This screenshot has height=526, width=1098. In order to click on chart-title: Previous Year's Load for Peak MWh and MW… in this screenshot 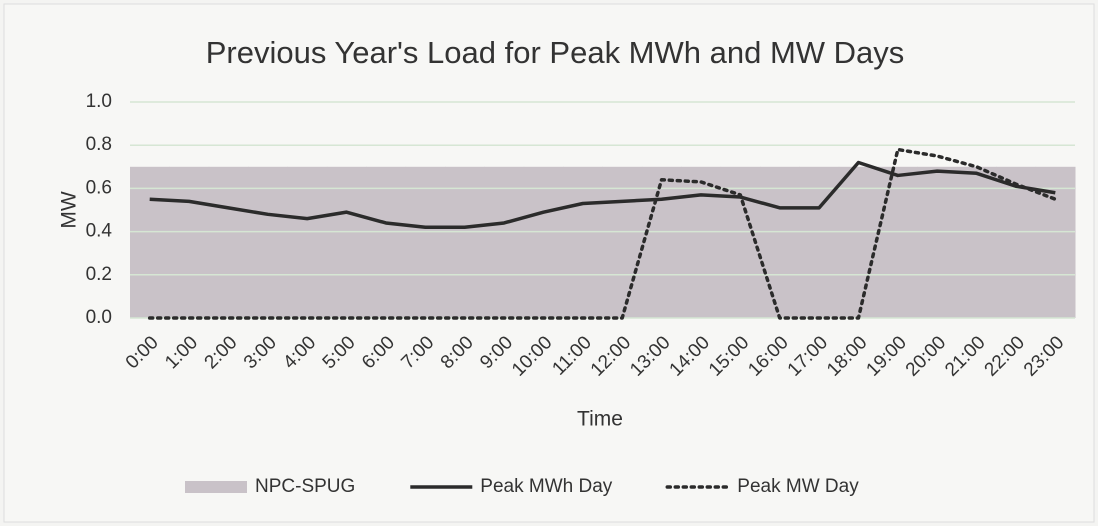, I will do `click(555, 52)`.